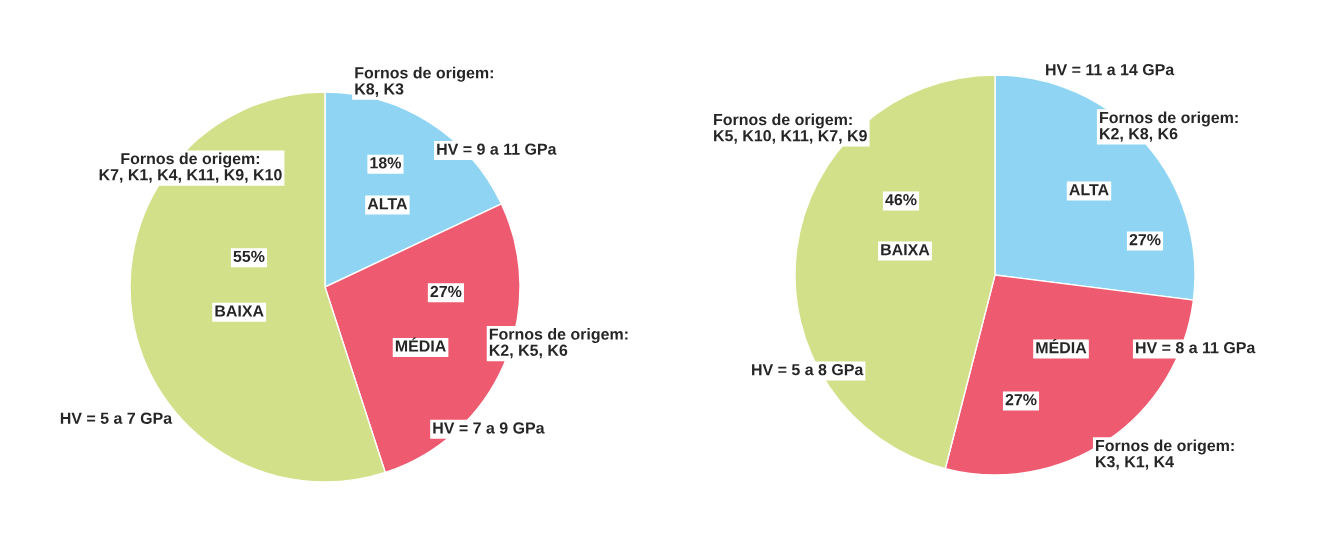  Describe the element at coordinates (386, 163) in the screenshot. I see `data-label: 18%` at that location.